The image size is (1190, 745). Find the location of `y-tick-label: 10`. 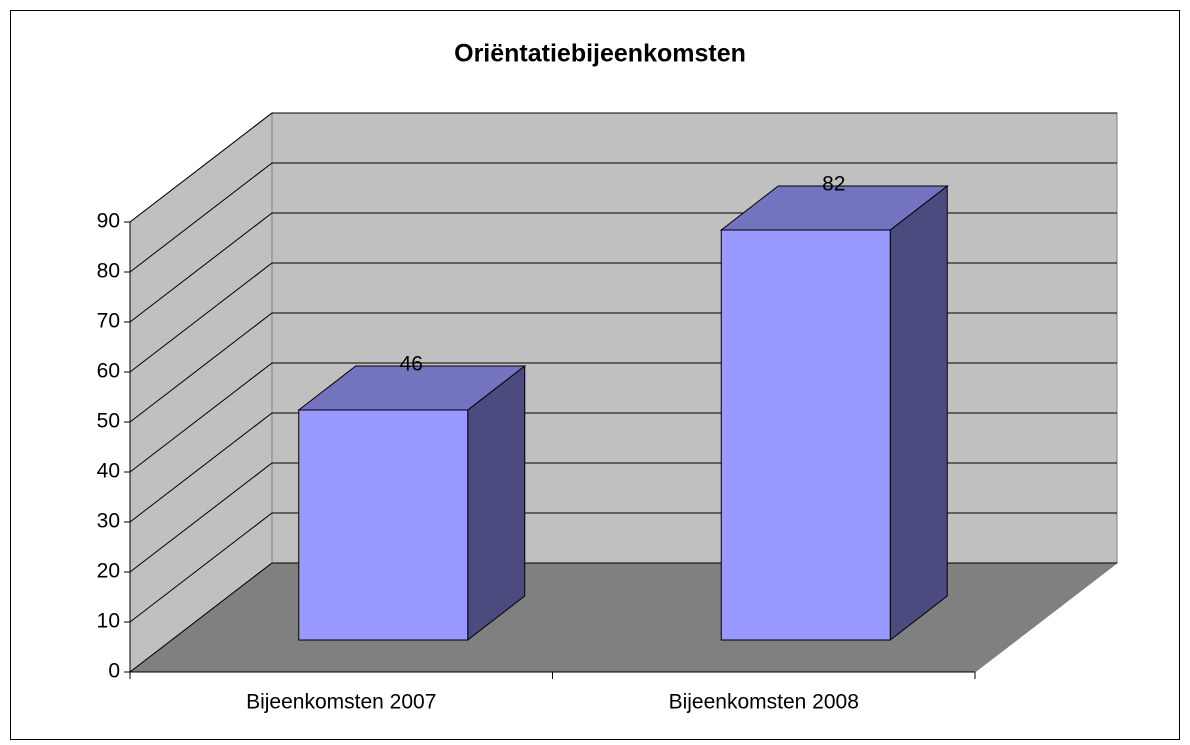

y-tick-label: 10 is located at coordinates (108, 621).